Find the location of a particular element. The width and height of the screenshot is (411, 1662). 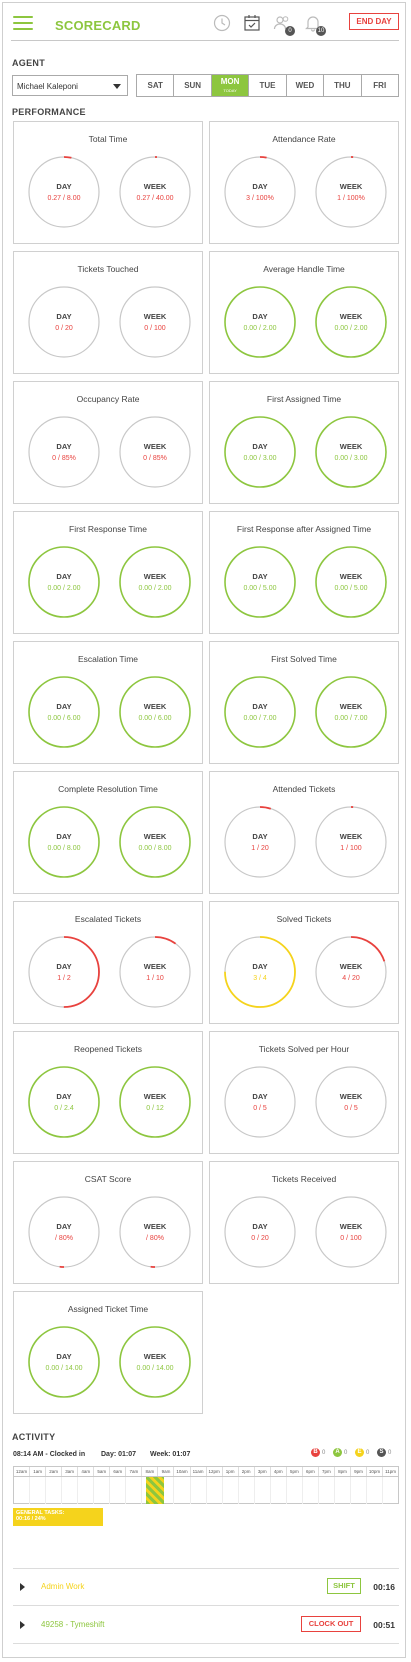

clock-icon is located at coordinates (222, 23).